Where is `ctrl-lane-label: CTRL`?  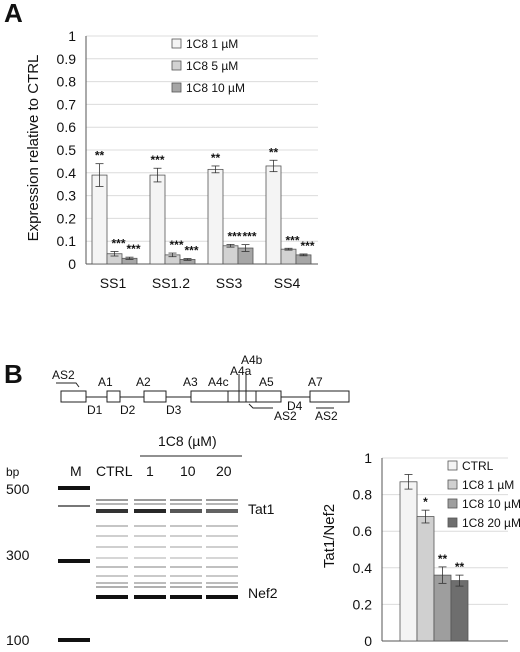
ctrl-lane-label: CTRL is located at coordinates (114, 471).